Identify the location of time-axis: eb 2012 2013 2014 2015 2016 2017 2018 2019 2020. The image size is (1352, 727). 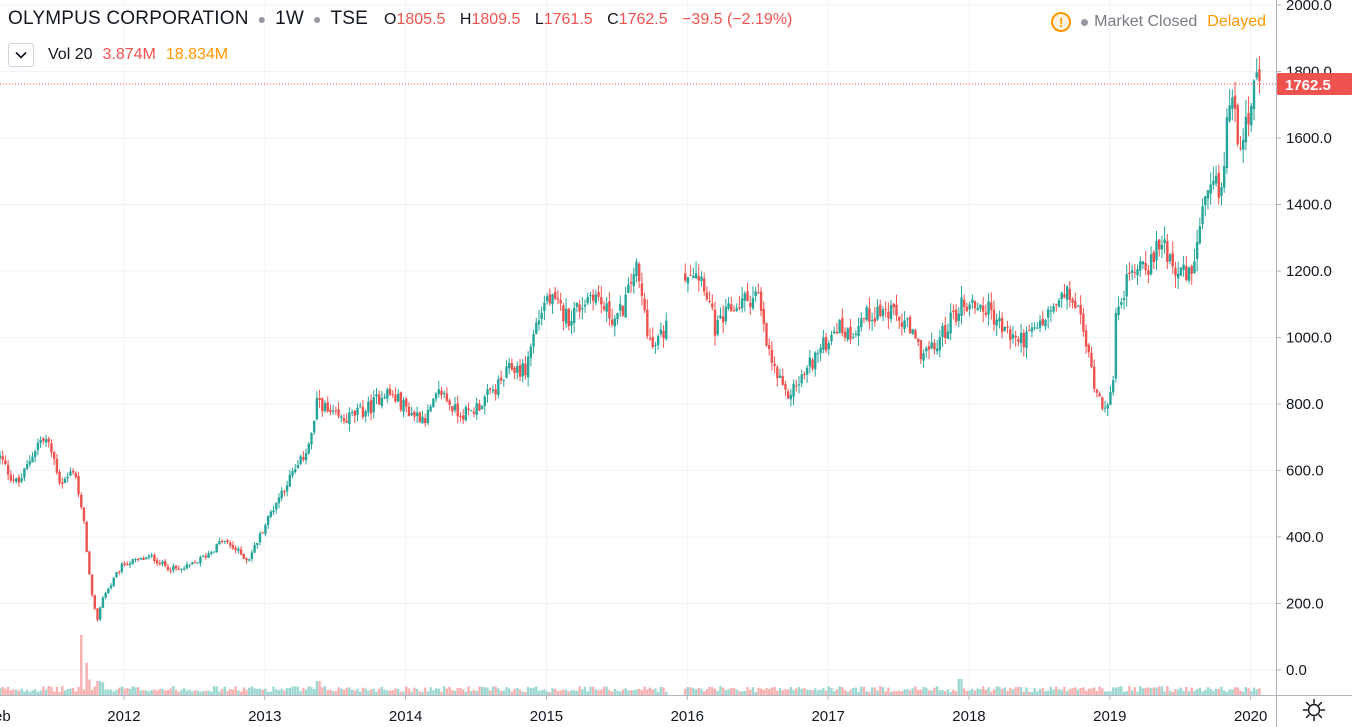
(676, 710).